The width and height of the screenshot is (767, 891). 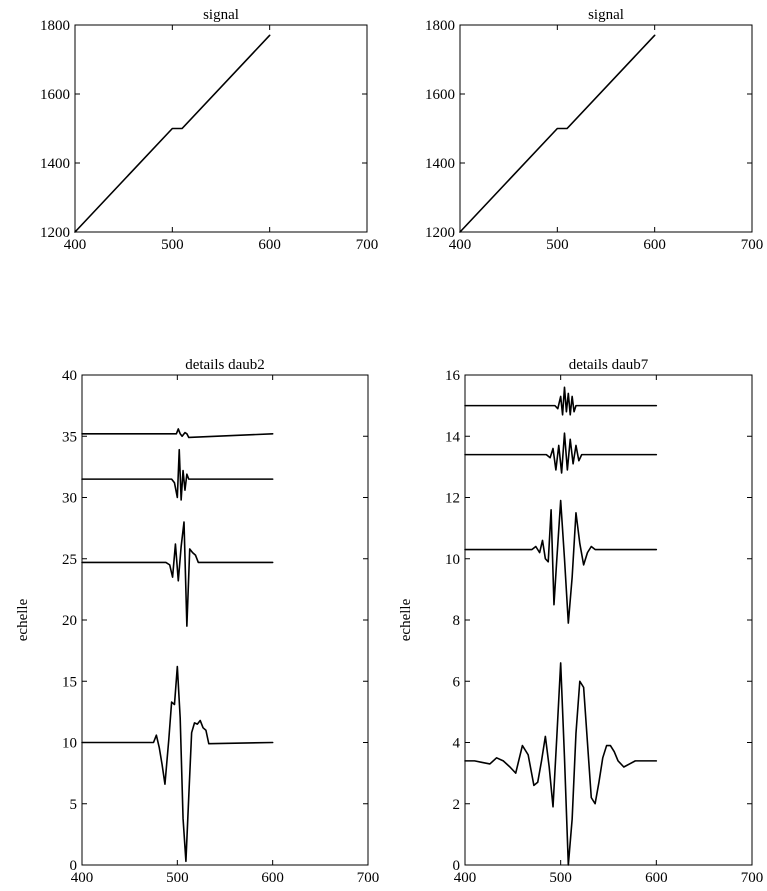 What do you see at coordinates (457, 805) in the screenshot?
I see `y-tick-label: 2` at bounding box center [457, 805].